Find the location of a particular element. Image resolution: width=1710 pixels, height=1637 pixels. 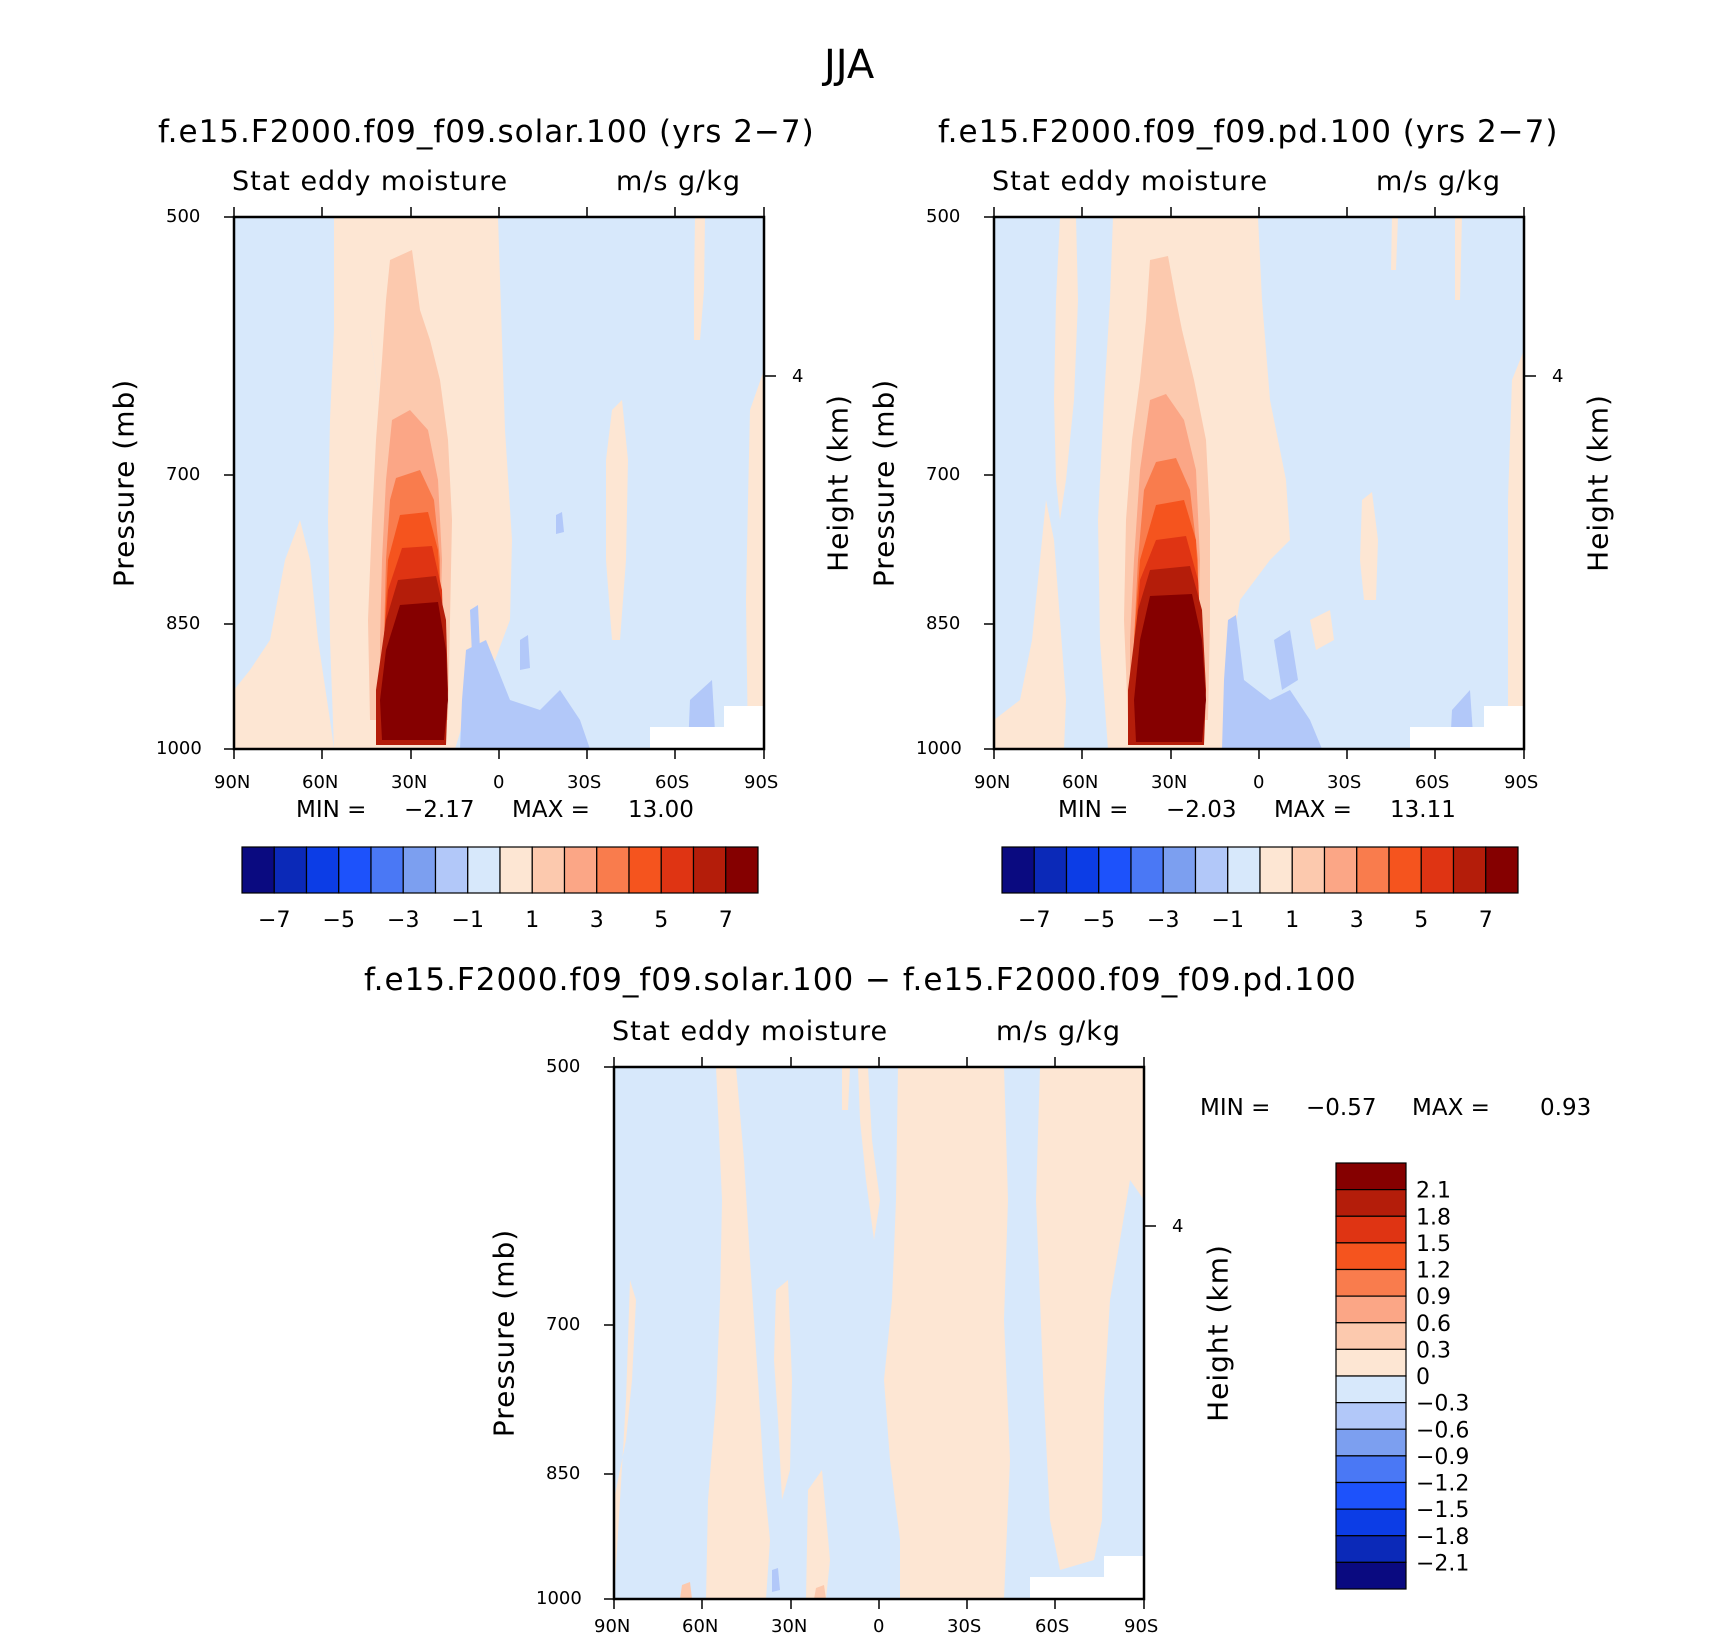

colorbar-label: 0.9 is located at coordinates (1433, 1297).